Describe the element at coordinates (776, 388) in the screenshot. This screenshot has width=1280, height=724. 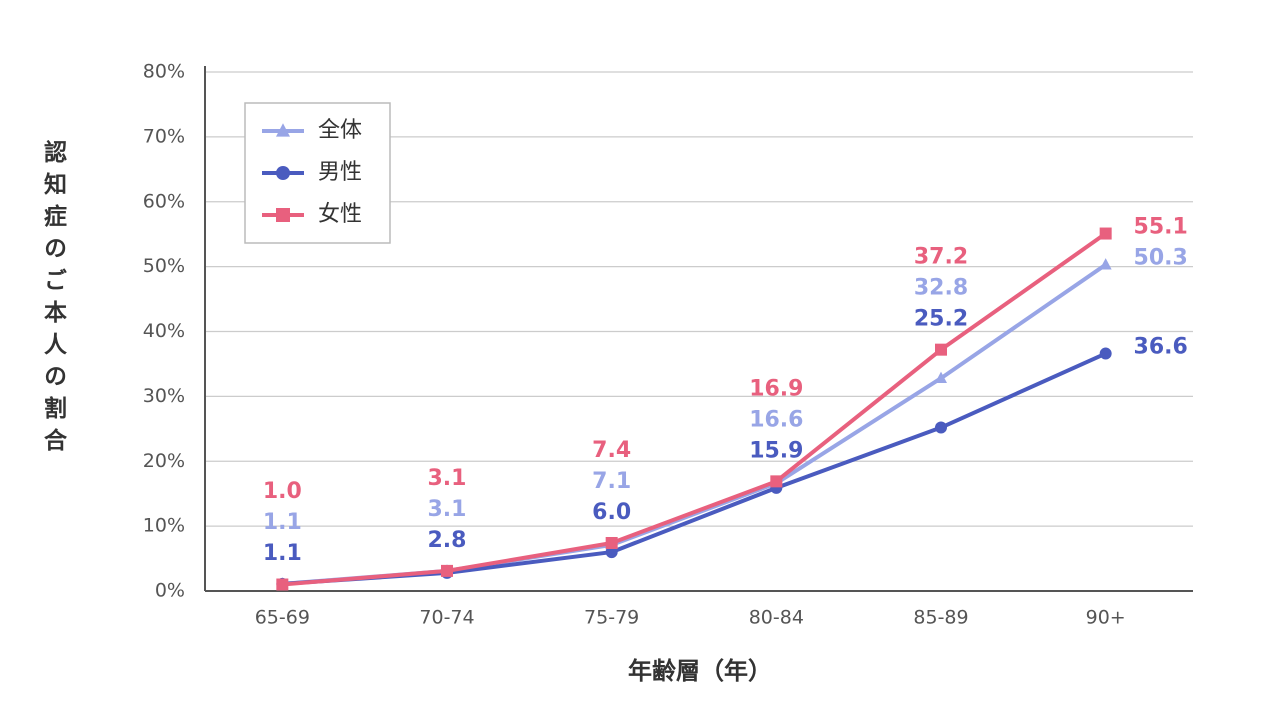
I see `value-label: 16.9` at that location.